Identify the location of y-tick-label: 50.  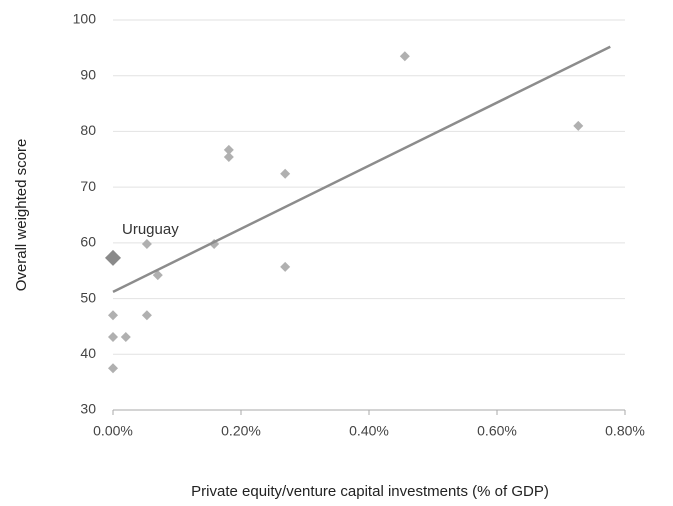
(88, 297).